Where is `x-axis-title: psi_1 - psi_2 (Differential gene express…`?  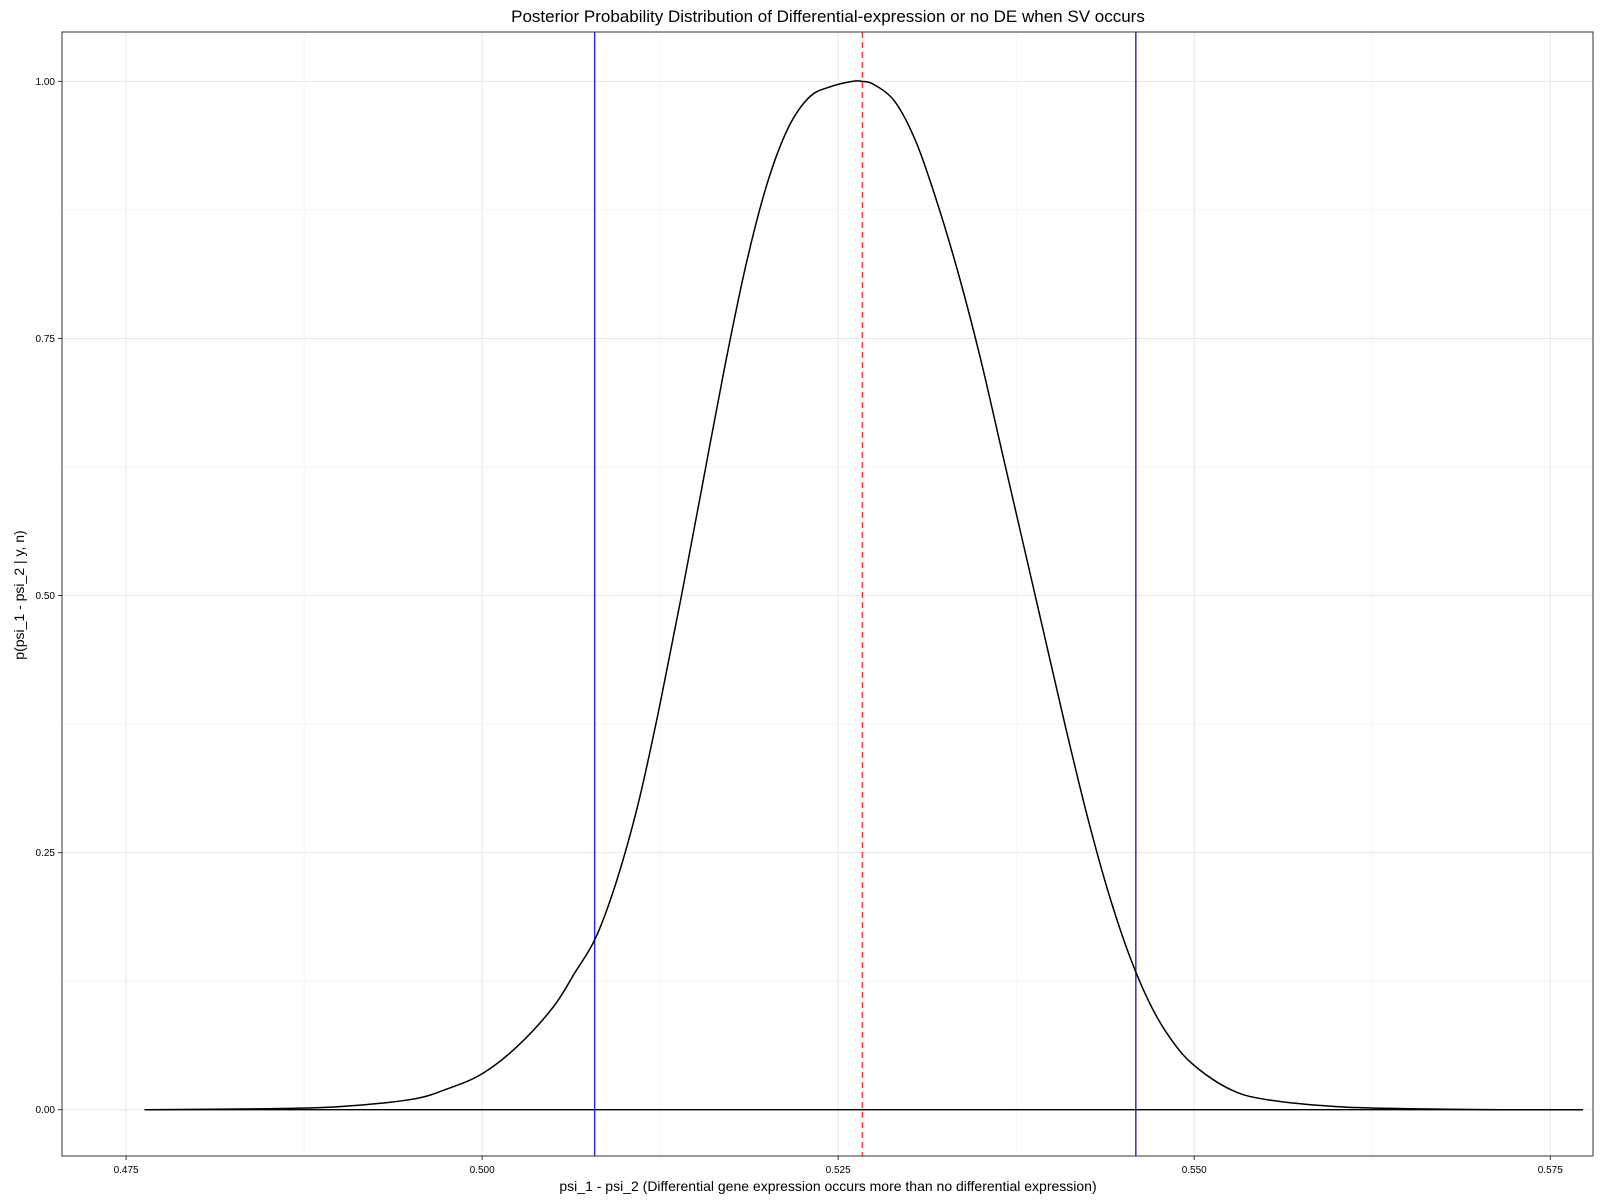
x-axis-title: psi_1 - psi_2 (Differential gene express… is located at coordinates (827, 1186).